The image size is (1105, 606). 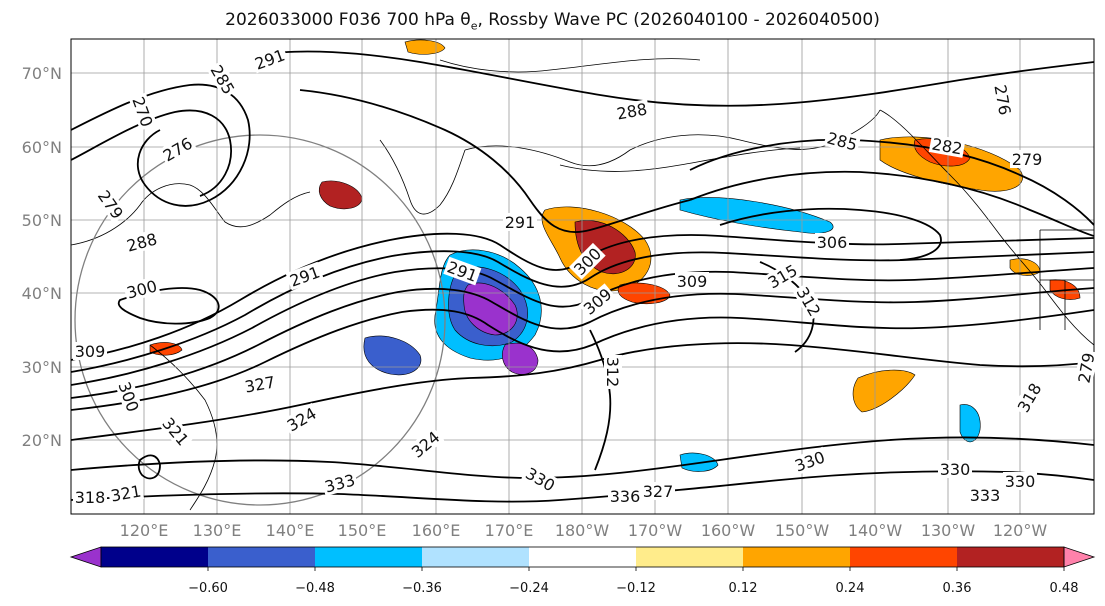 What do you see at coordinates (42, 440) in the screenshot?
I see `latitude-label: 20°N` at bounding box center [42, 440].